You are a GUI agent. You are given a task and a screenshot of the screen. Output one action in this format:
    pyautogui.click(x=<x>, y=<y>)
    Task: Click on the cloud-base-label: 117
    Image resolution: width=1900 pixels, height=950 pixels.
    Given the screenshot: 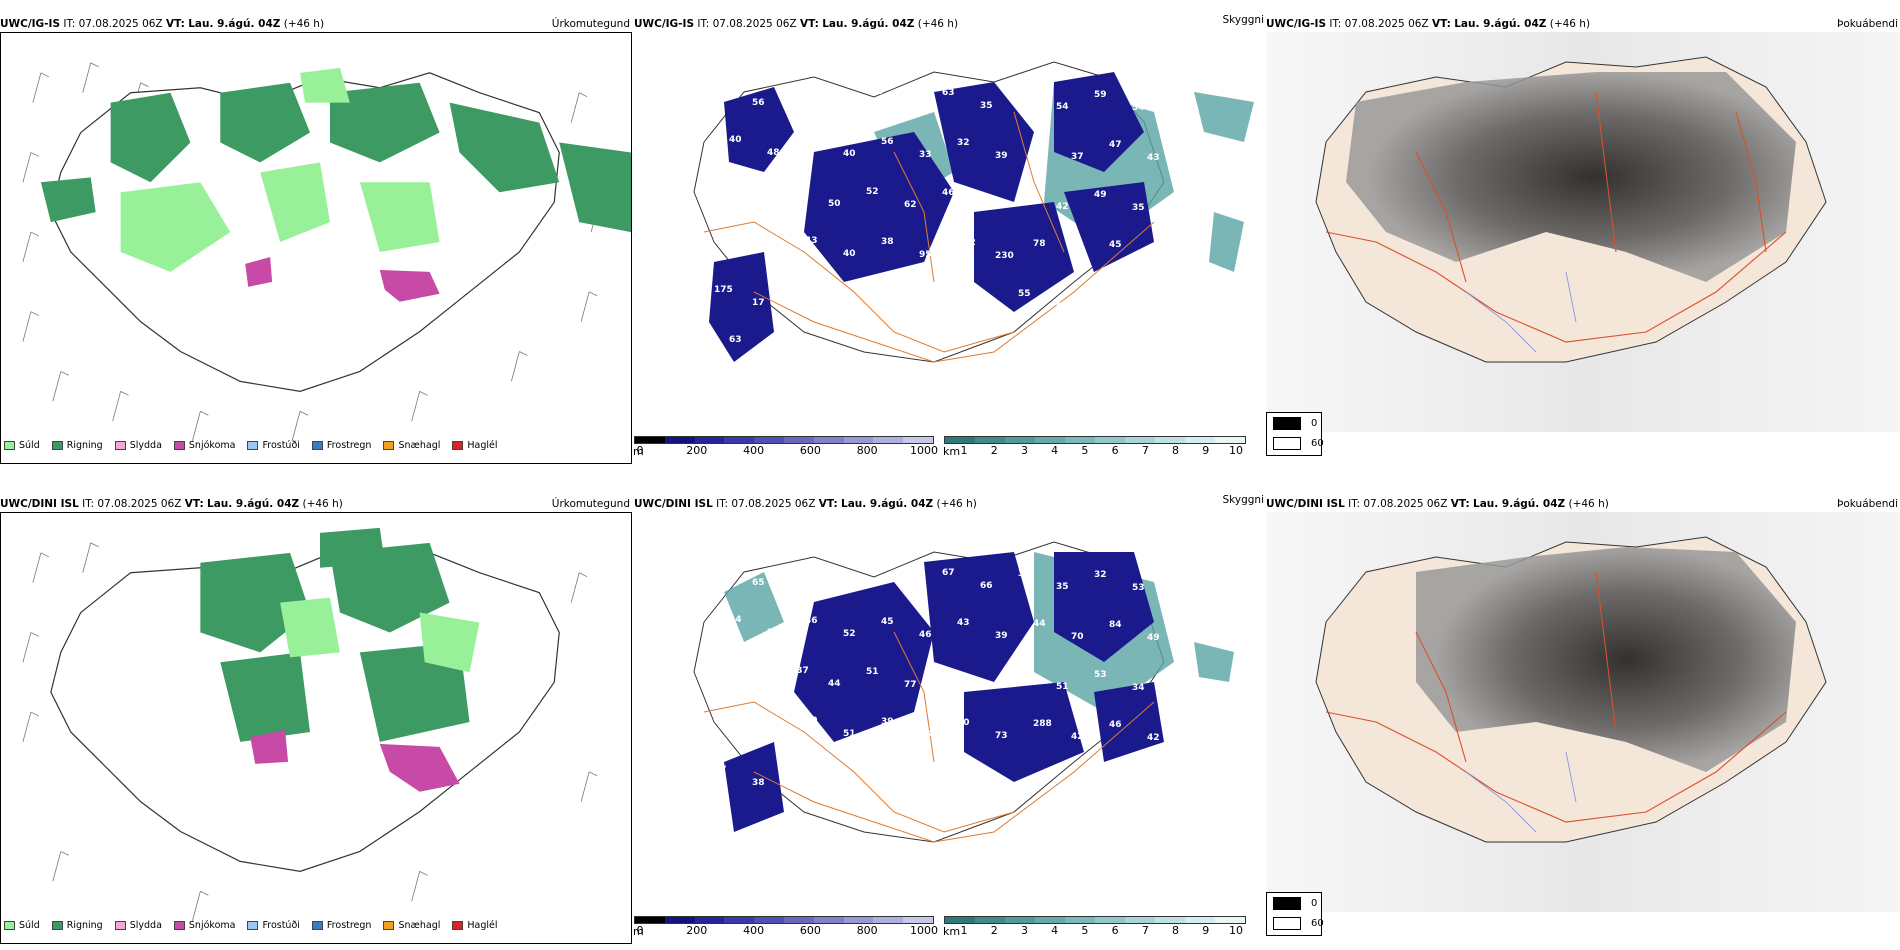 What is the action you would take?
    pyautogui.click(x=875, y=92)
    